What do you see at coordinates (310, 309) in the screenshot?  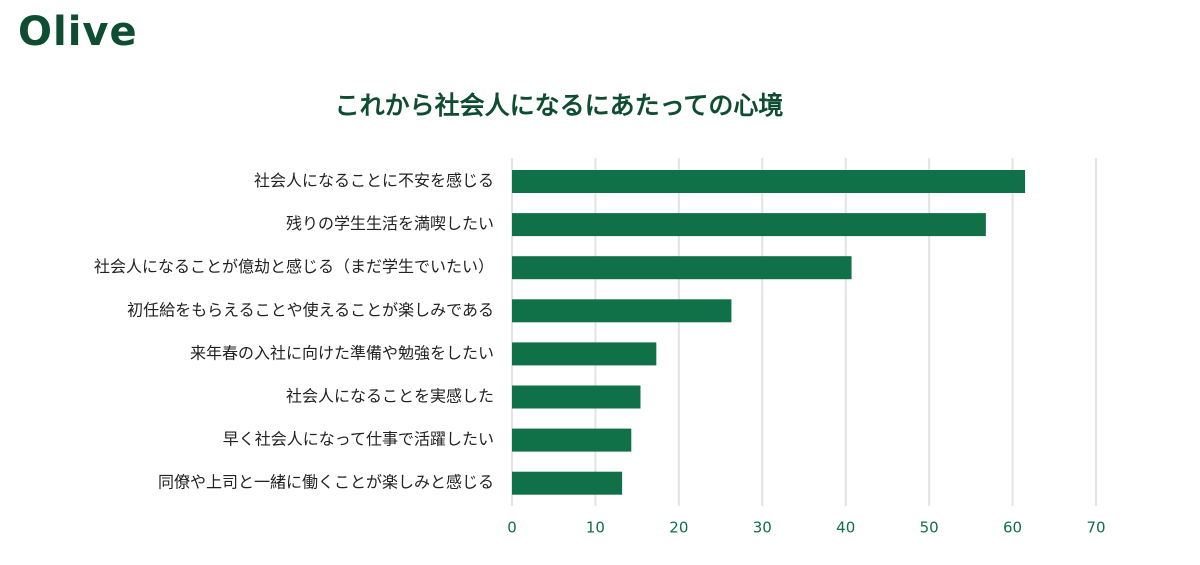 I see `category-label: 初任給をもらえることや使えることが楽しみである` at bounding box center [310, 309].